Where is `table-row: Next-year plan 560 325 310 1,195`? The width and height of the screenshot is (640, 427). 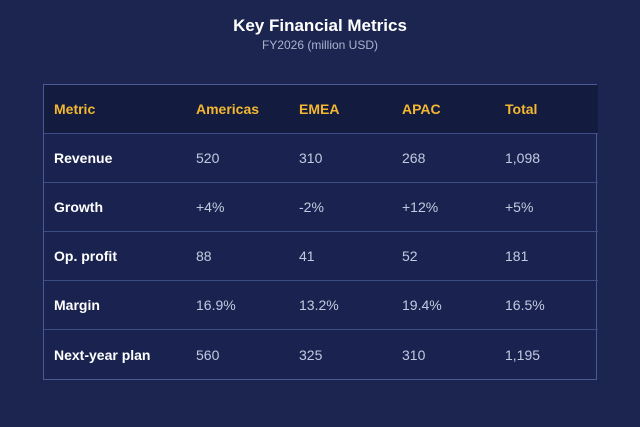 table-row: Next-year plan 560 325 310 1,195 is located at coordinates (321, 354).